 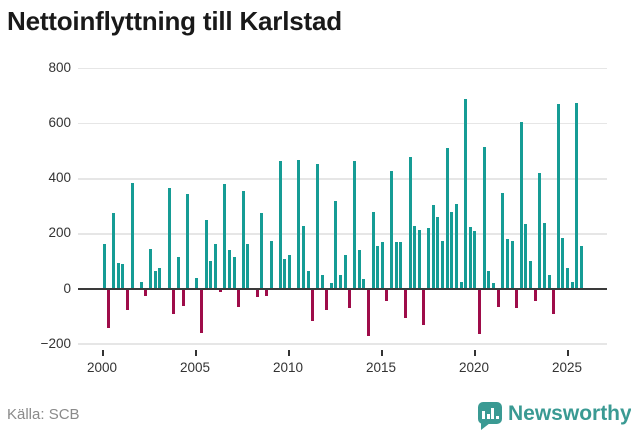 What do you see at coordinates (485, 426) in the screenshot?
I see `badge-tail` at bounding box center [485, 426].